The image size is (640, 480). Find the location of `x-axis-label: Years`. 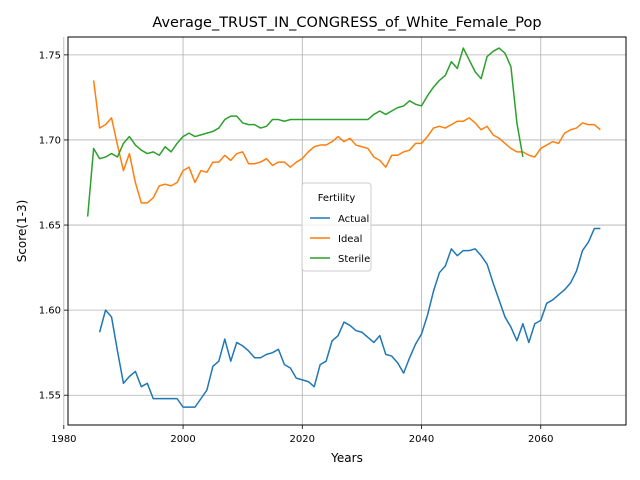

x-axis-label: Years is located at coordinates (346, 458).